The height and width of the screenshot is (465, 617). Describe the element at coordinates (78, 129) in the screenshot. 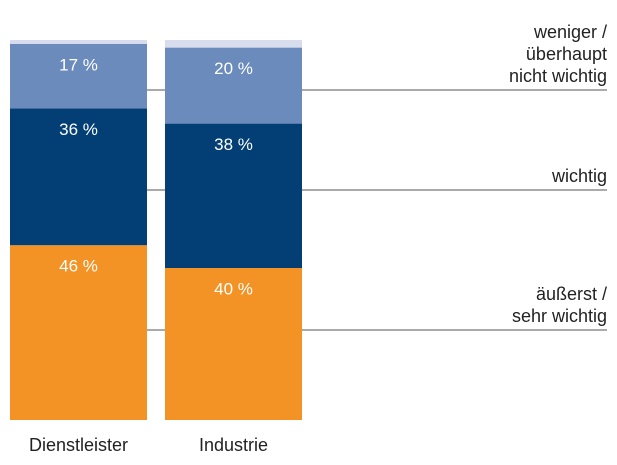

I see `value-label: 36 %` at that location.